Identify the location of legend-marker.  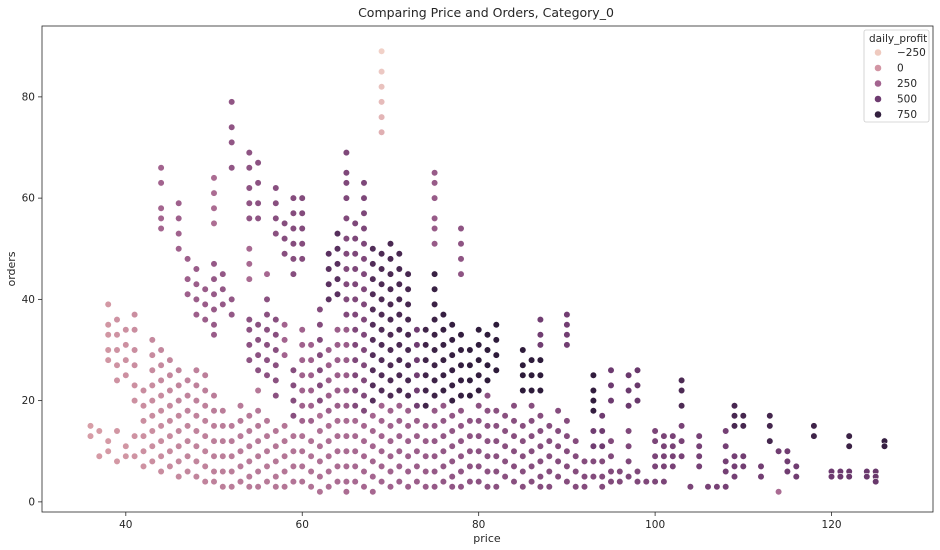
(878, 68).